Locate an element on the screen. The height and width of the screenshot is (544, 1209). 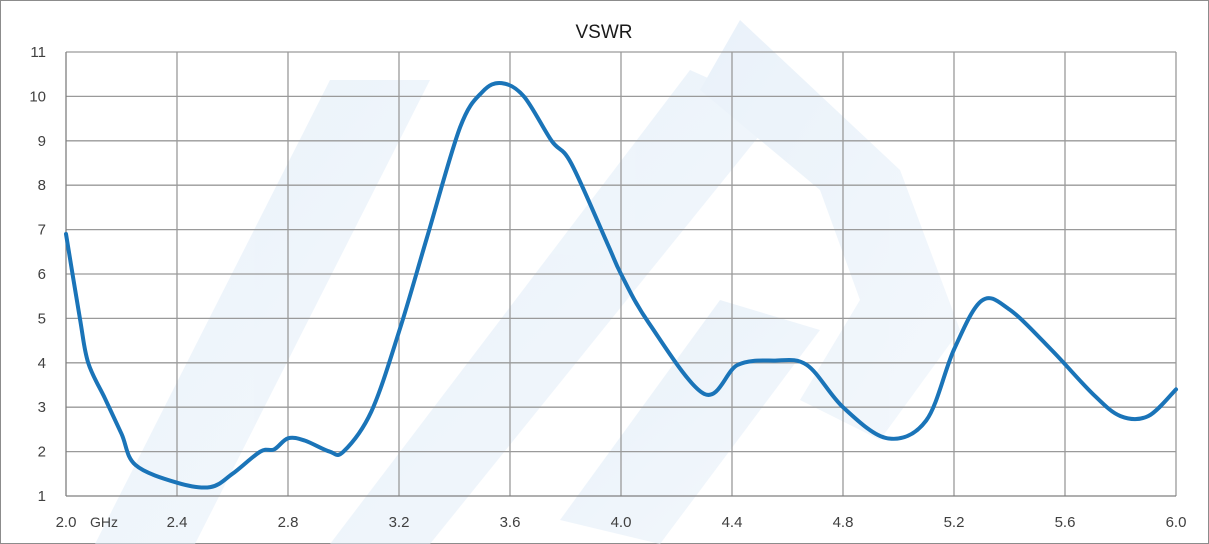
x-tick-label: 3.2 is located at coordinates (399, 522).